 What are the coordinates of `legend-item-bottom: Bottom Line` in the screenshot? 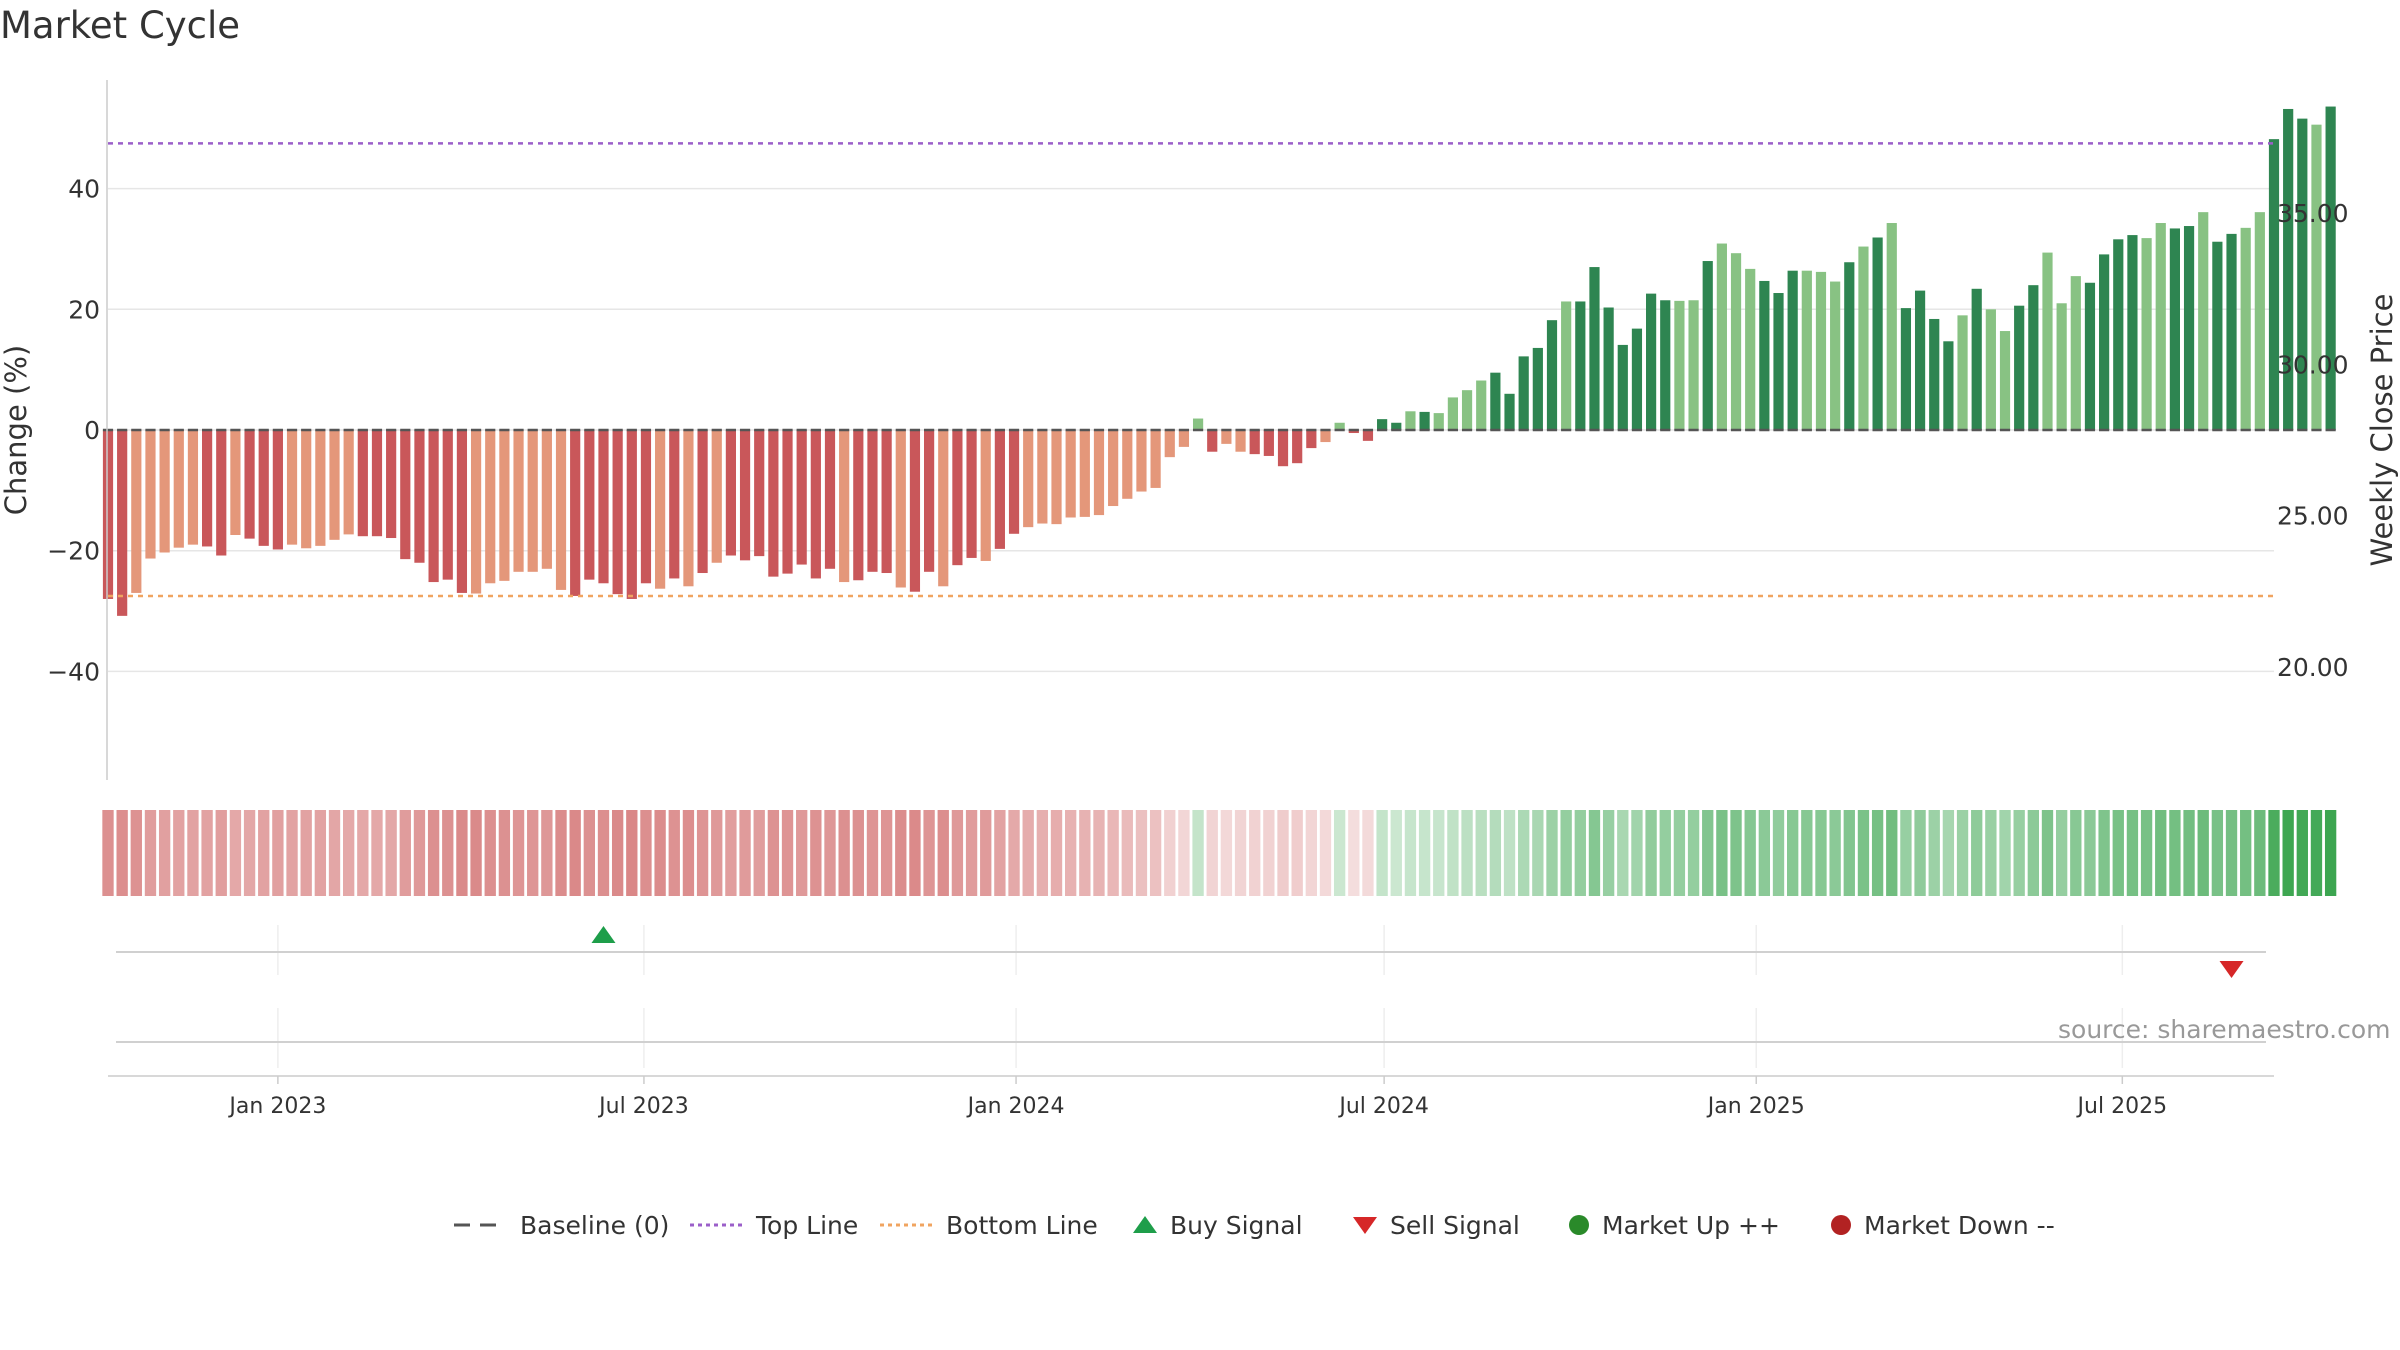 It's located at (988, 1225).